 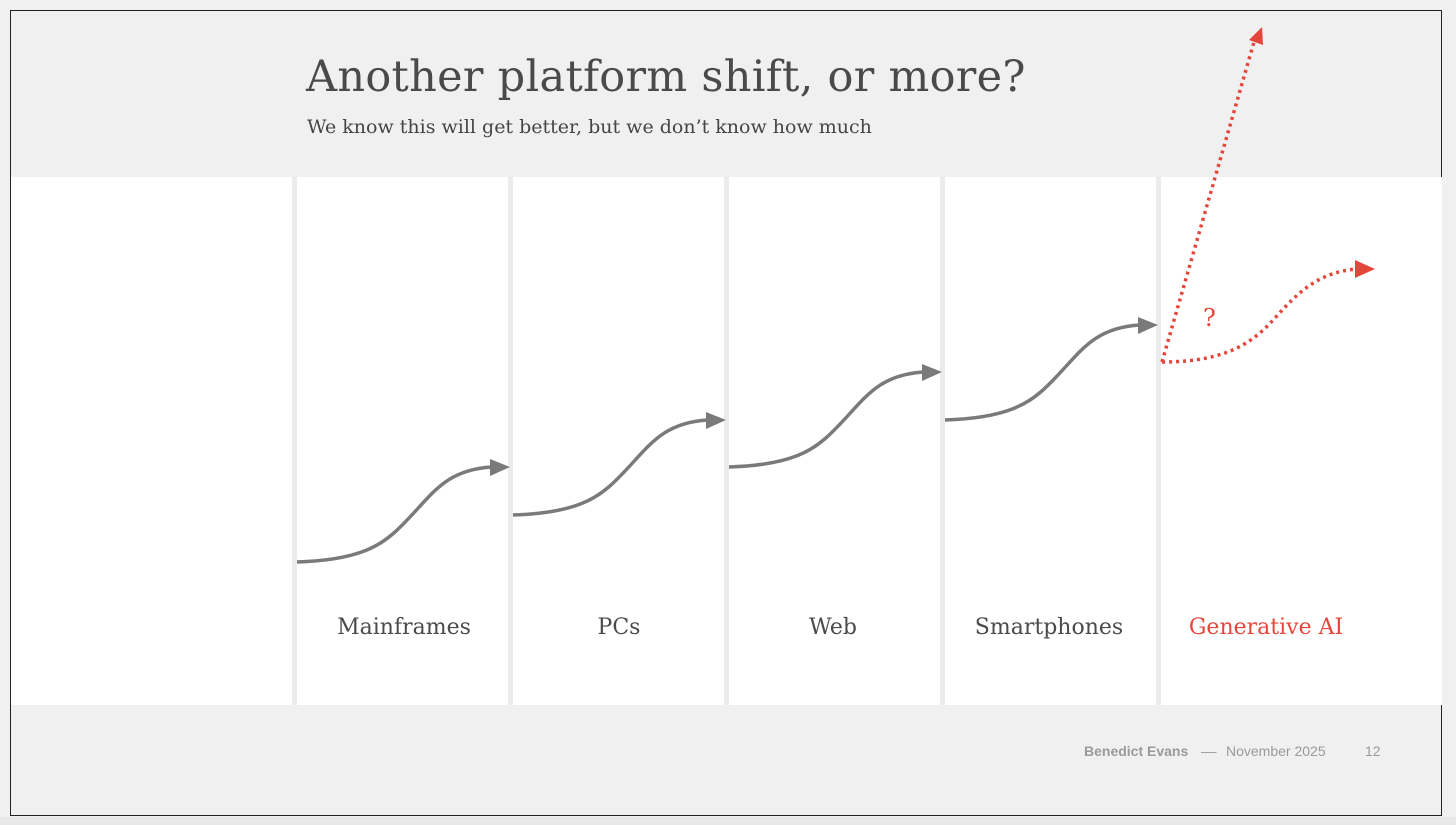 What do you see at coordinates (1373, 751) in the screenshot?
I see `page-number: 12` at bounding box center [1373, 751].